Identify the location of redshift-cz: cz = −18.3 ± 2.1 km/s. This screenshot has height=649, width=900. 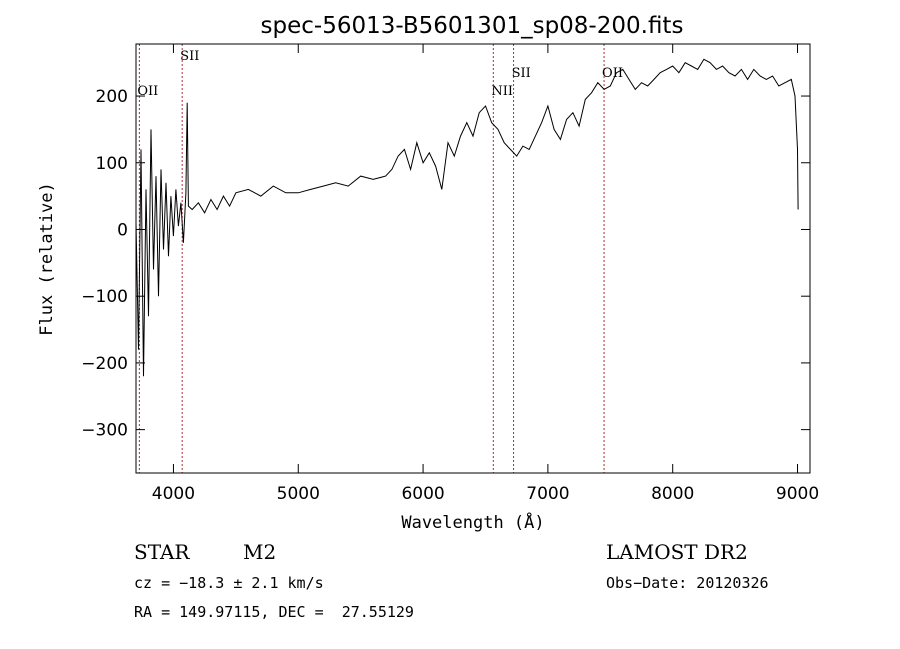
(229, 583).